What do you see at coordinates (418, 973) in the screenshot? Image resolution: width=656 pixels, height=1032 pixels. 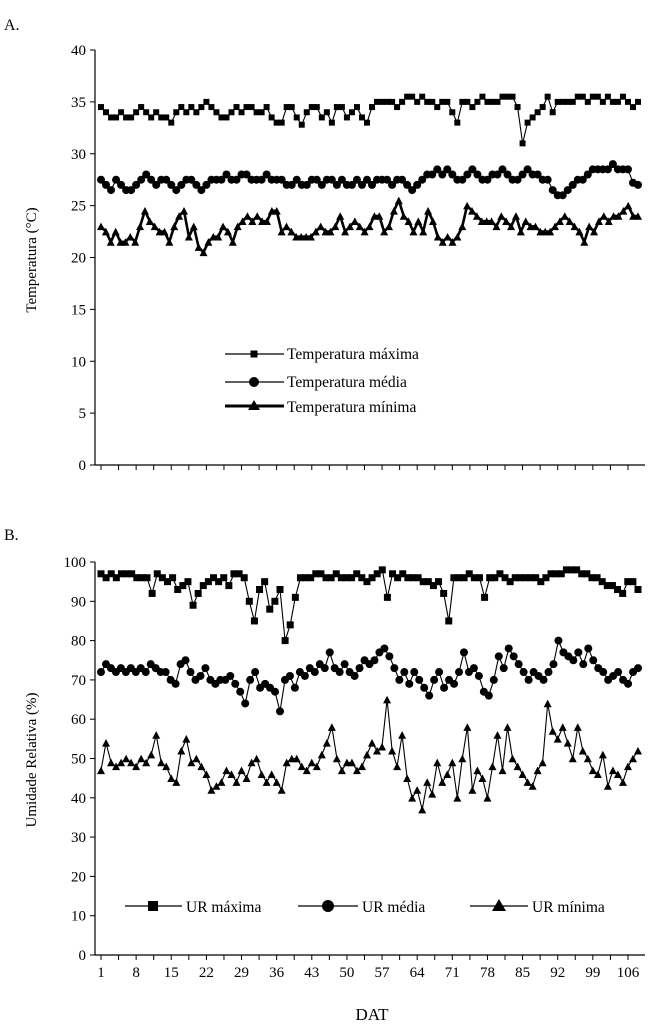 I see `x-tick-label: 64` at bounding box center [418, 973].